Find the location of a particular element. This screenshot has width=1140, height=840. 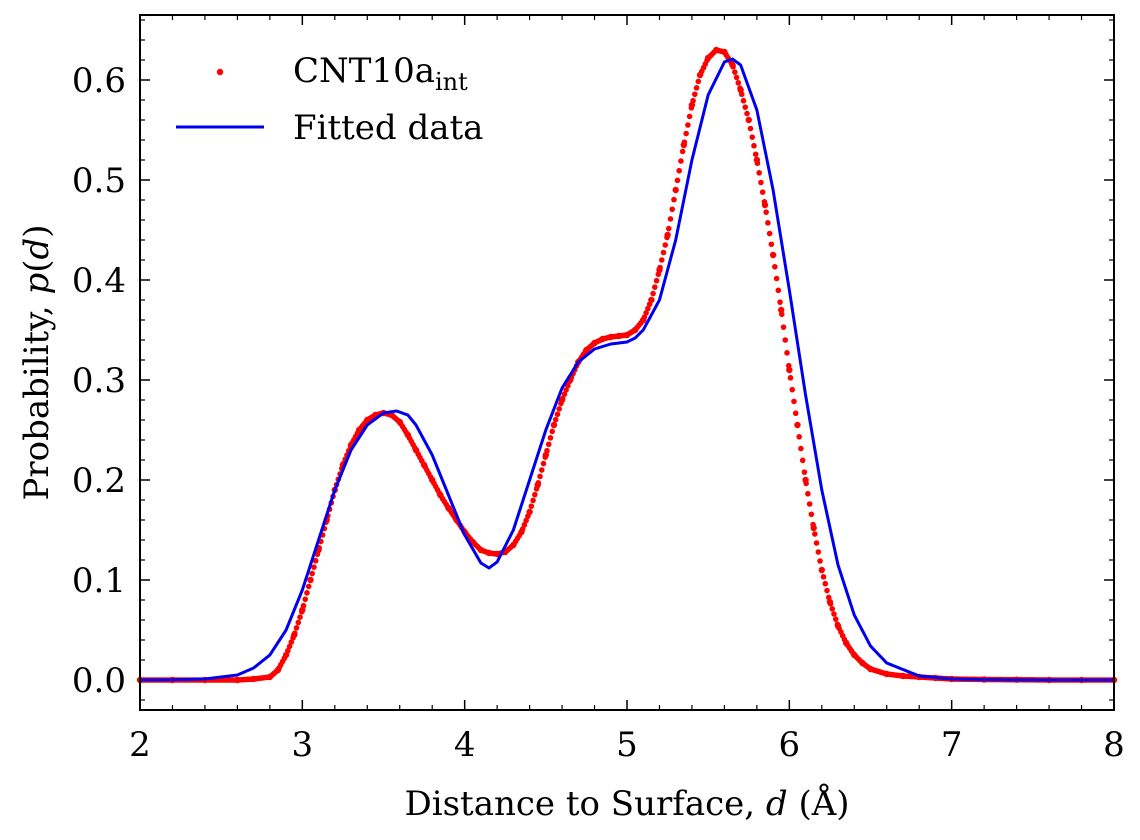

y-tick-label: 0.0 is located at coordinates (99, 681).